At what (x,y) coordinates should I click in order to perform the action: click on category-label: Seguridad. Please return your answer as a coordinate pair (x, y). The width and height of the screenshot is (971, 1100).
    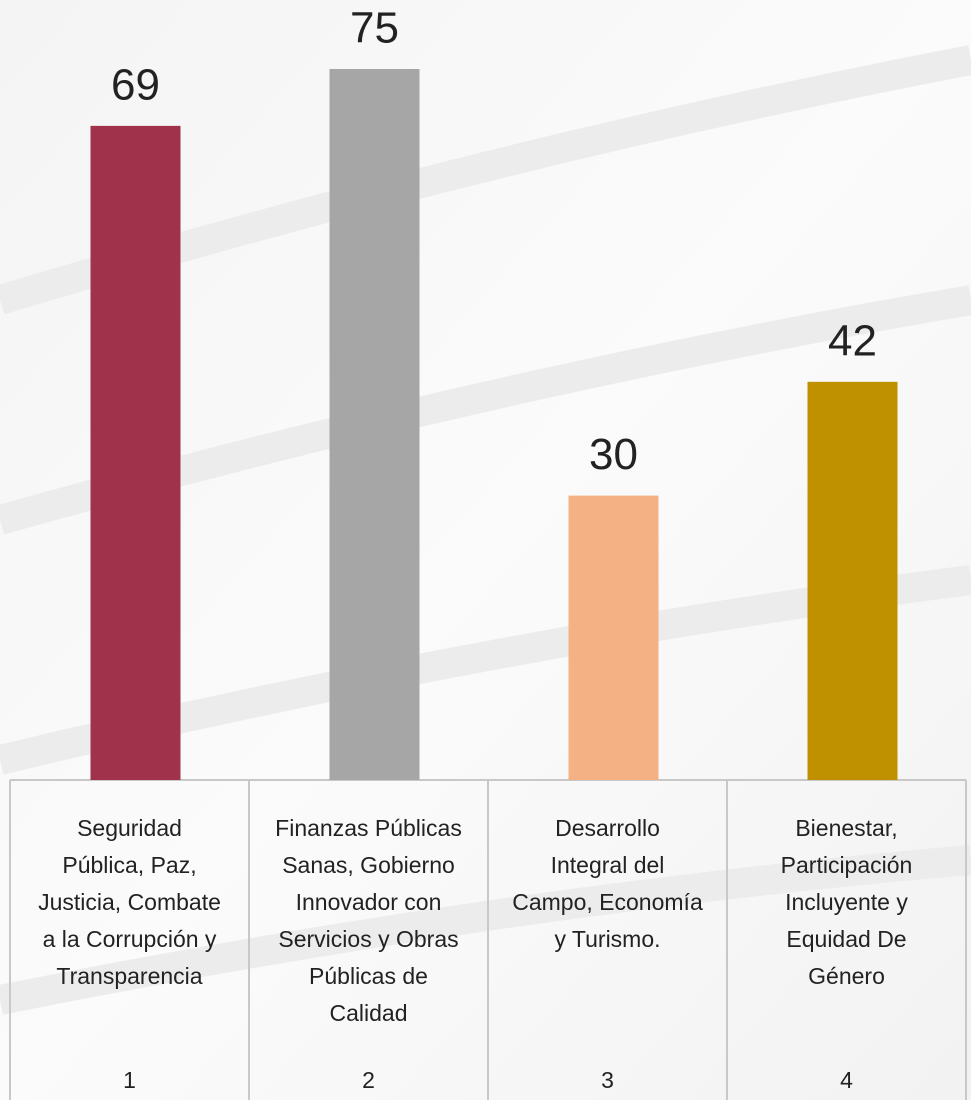
    Looking at the image, I should click on (129, 828).